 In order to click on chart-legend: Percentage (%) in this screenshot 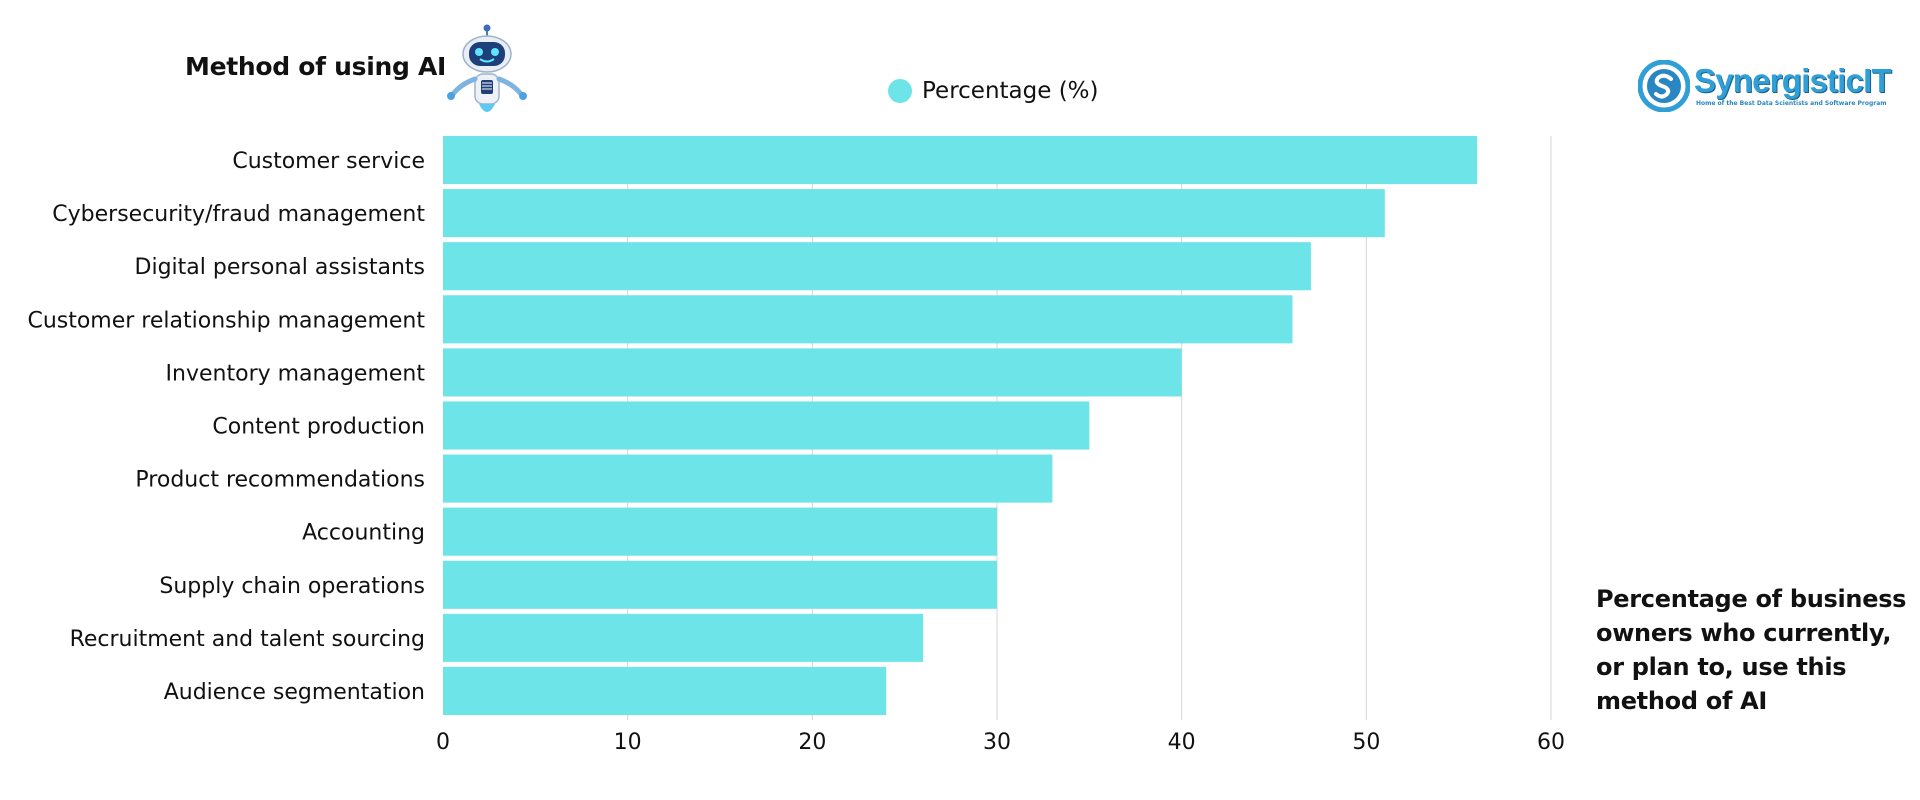, I will do `click(993, 91)`.